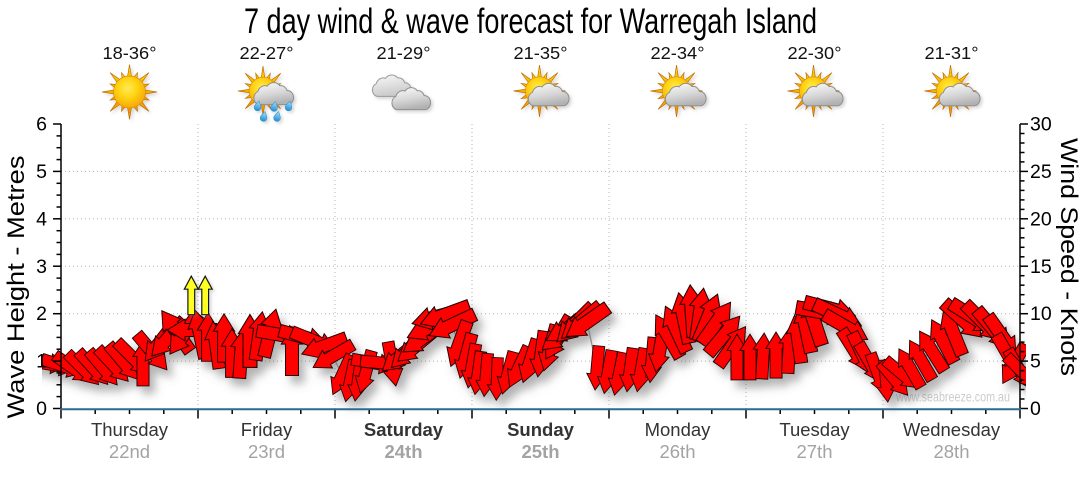 The width and height of the screenshot is (1080, 480). I want to click on svg-text: 22nd, so click(129, 451).